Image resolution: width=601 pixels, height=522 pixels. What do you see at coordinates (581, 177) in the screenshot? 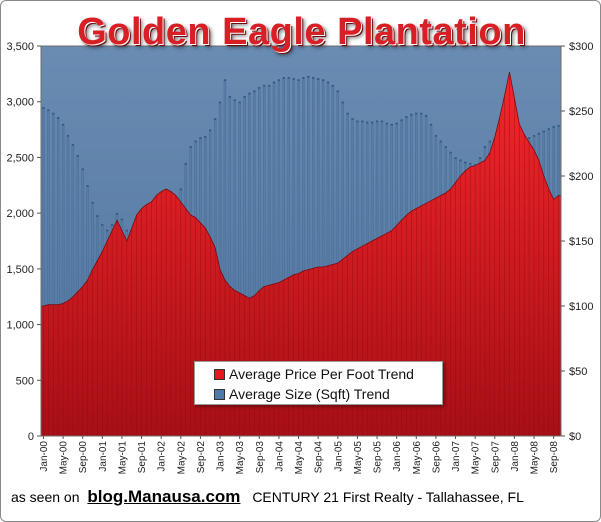
I see `right-axis-tick: $200` at bounding box center [581, 177].